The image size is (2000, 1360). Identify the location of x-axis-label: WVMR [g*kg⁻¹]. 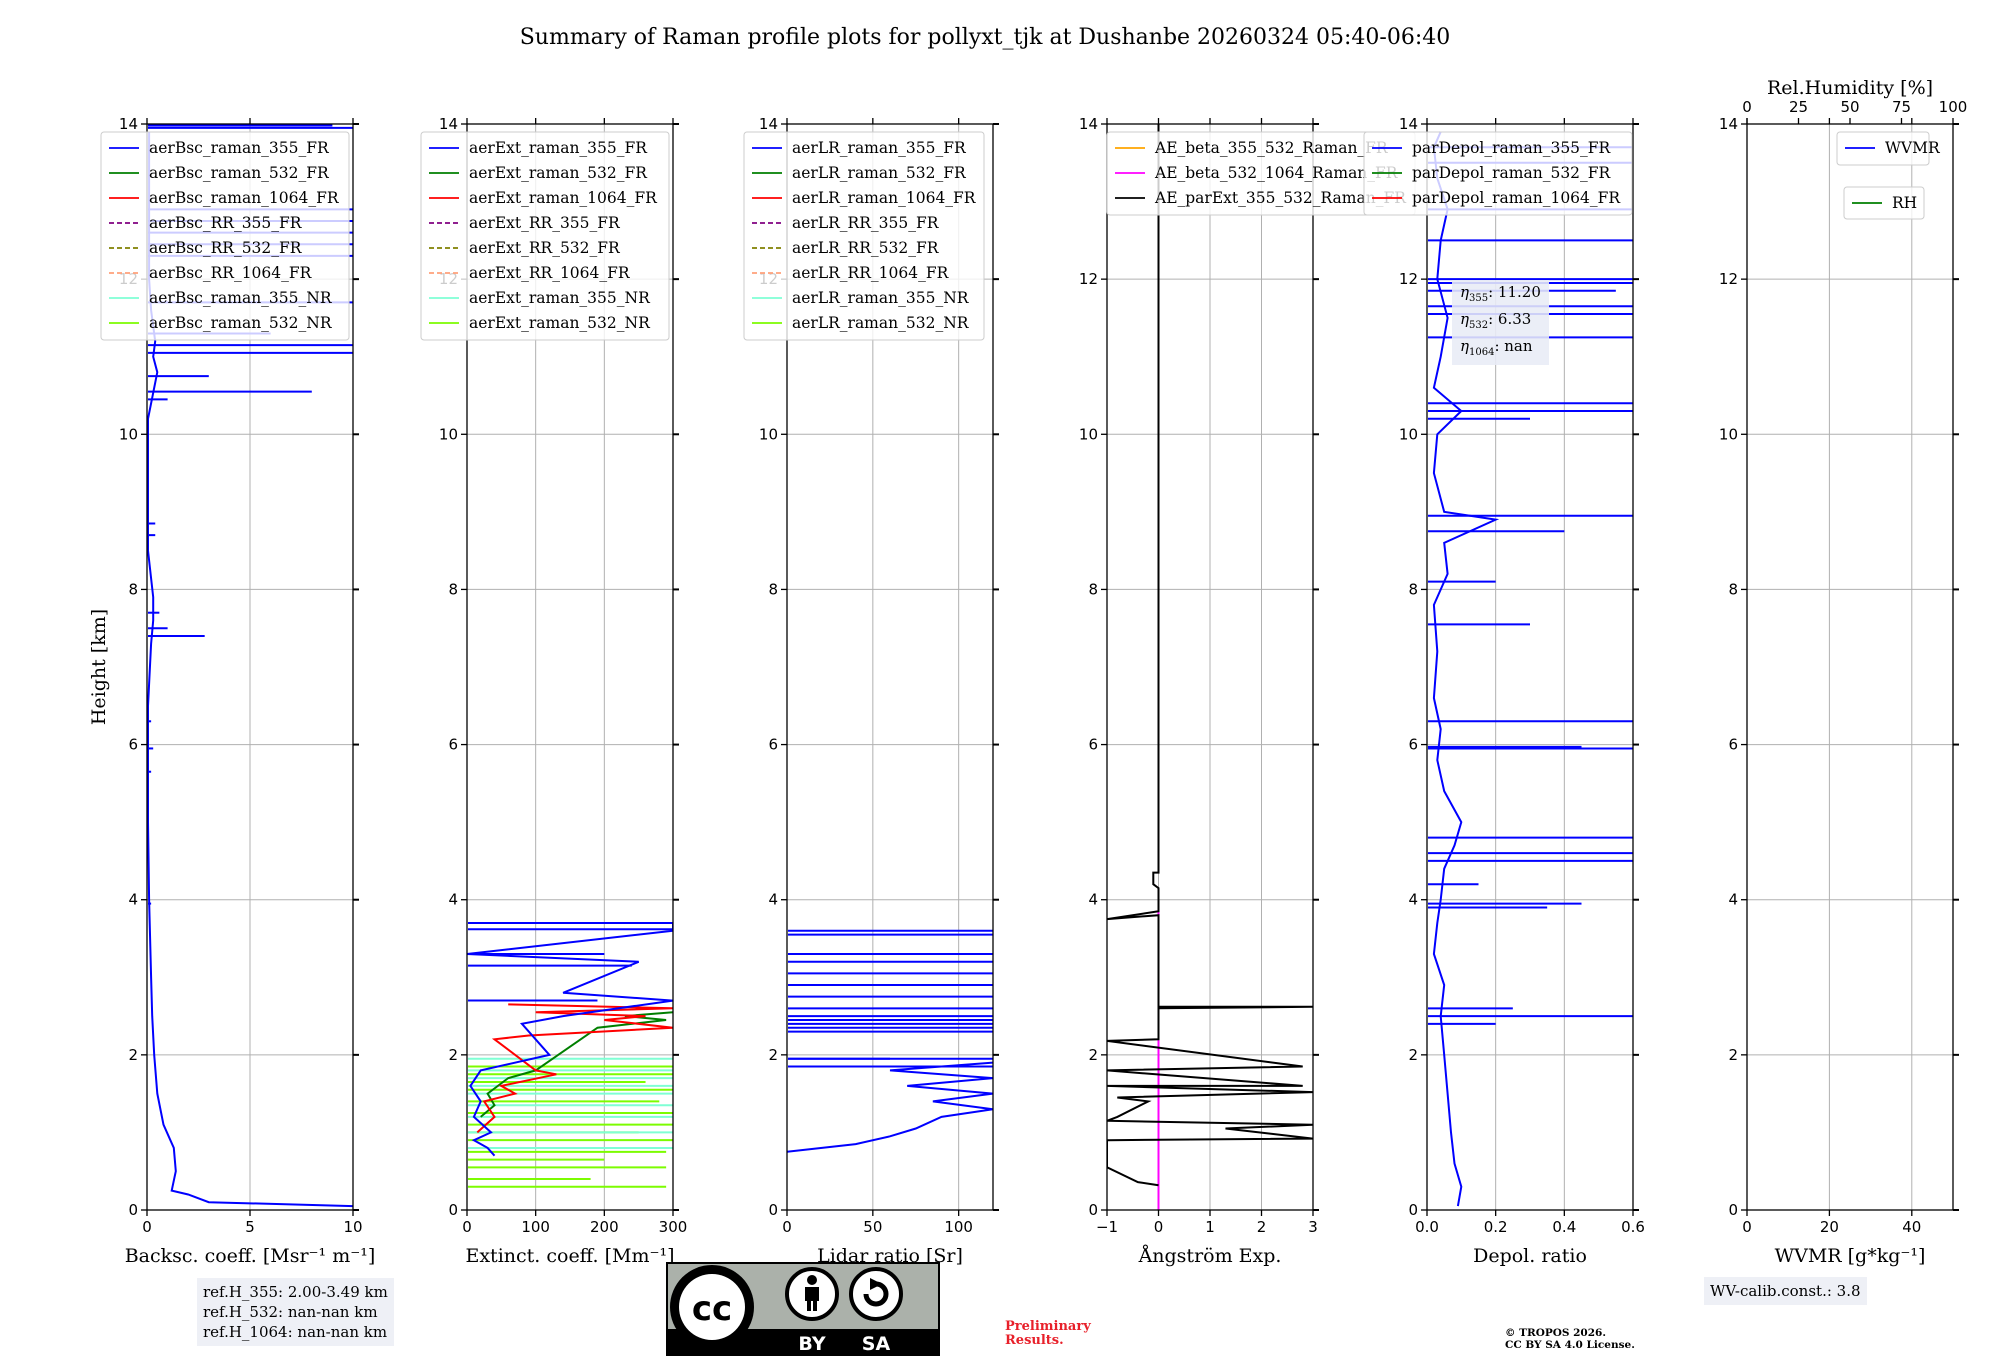
(1850, 1256).